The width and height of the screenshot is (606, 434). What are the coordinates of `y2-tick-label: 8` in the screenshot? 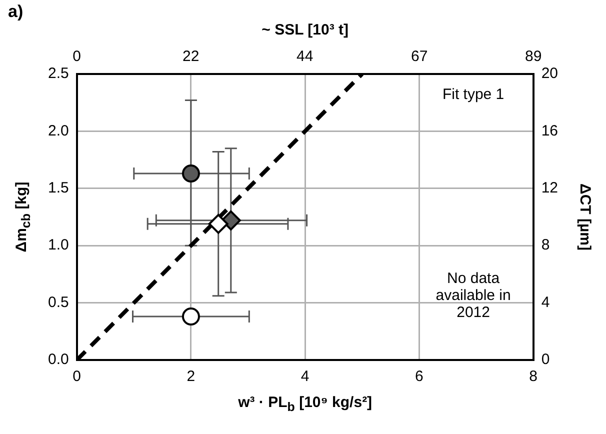 It's located at (545, 245).